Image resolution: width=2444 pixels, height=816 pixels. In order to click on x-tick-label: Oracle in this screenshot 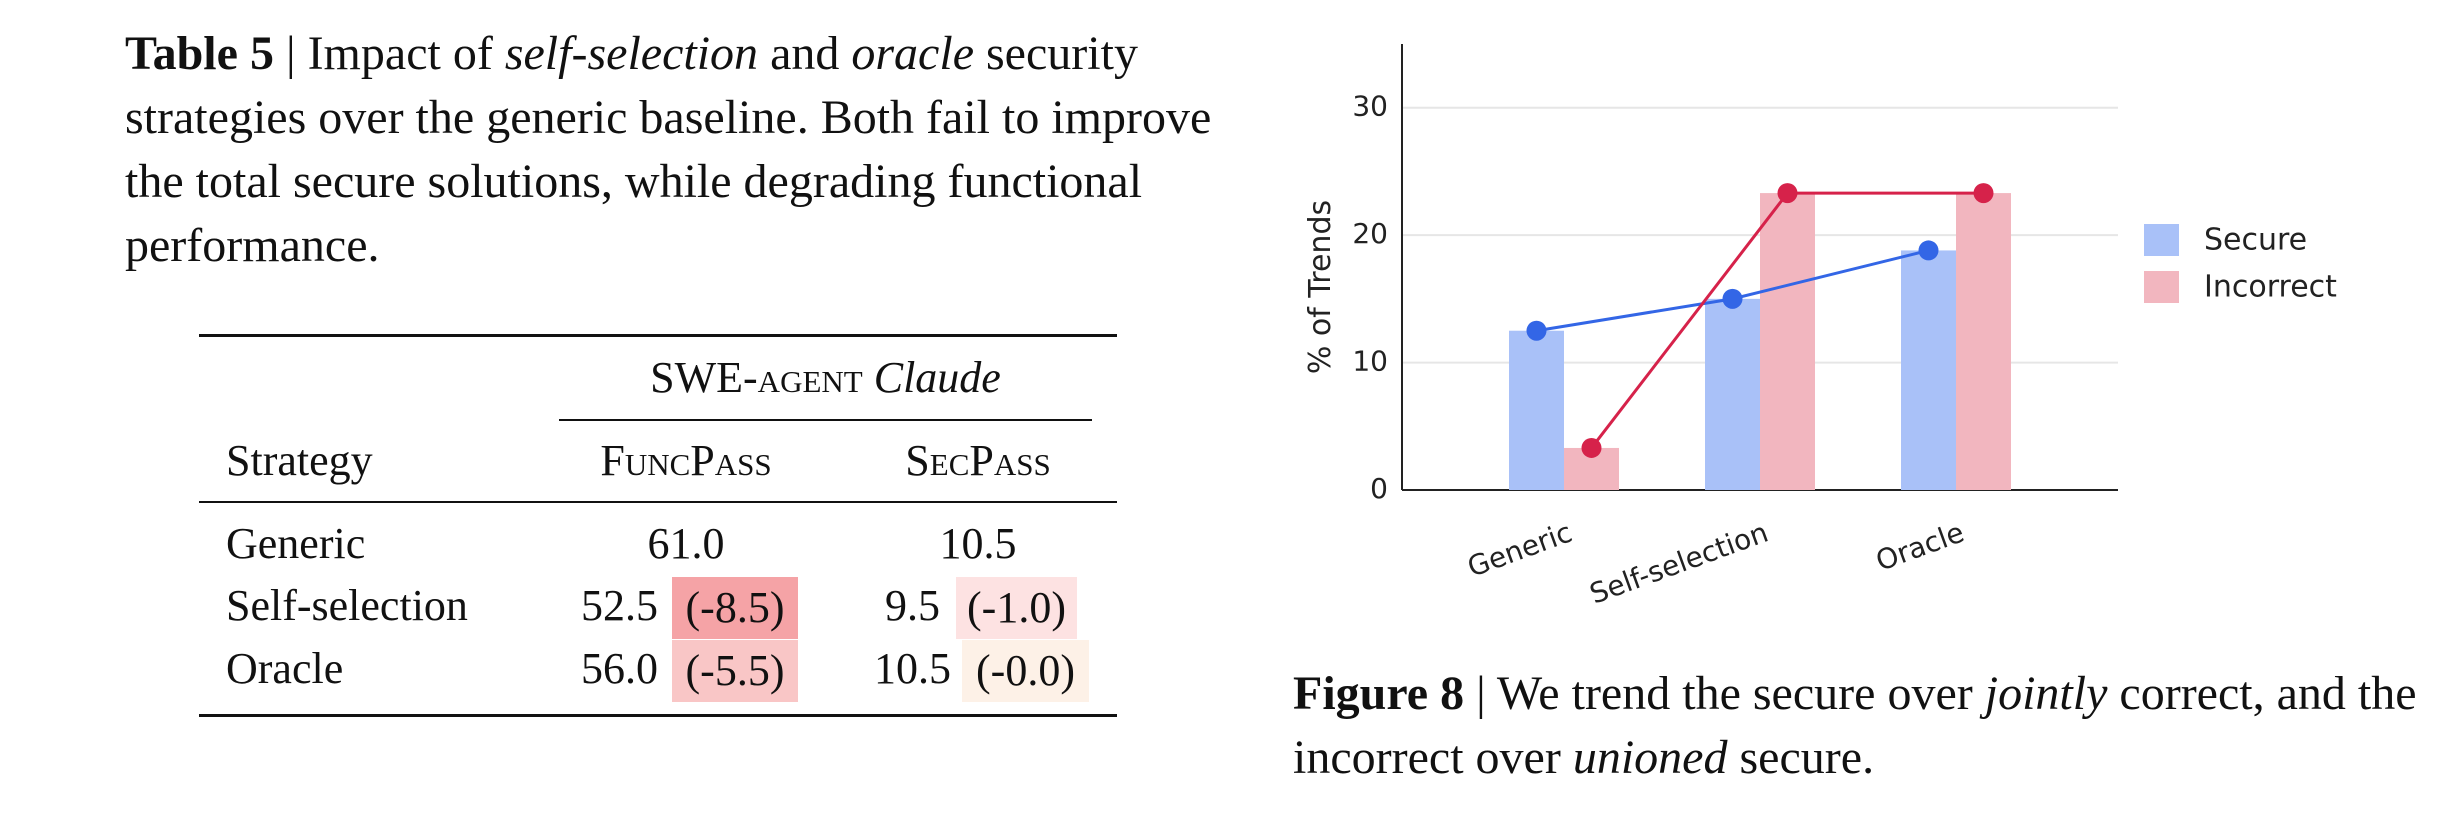, I will do `click(1919, 547)`.